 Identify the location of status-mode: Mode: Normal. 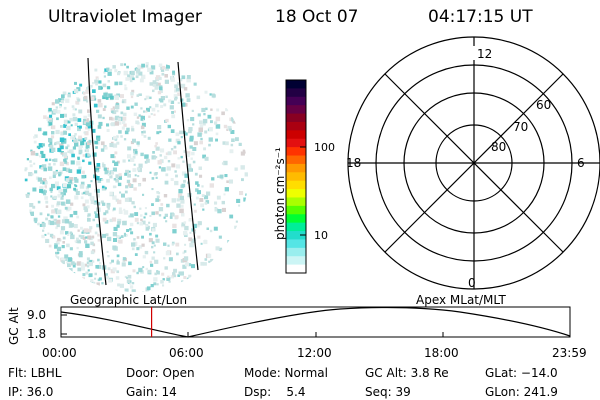
(286, 373).